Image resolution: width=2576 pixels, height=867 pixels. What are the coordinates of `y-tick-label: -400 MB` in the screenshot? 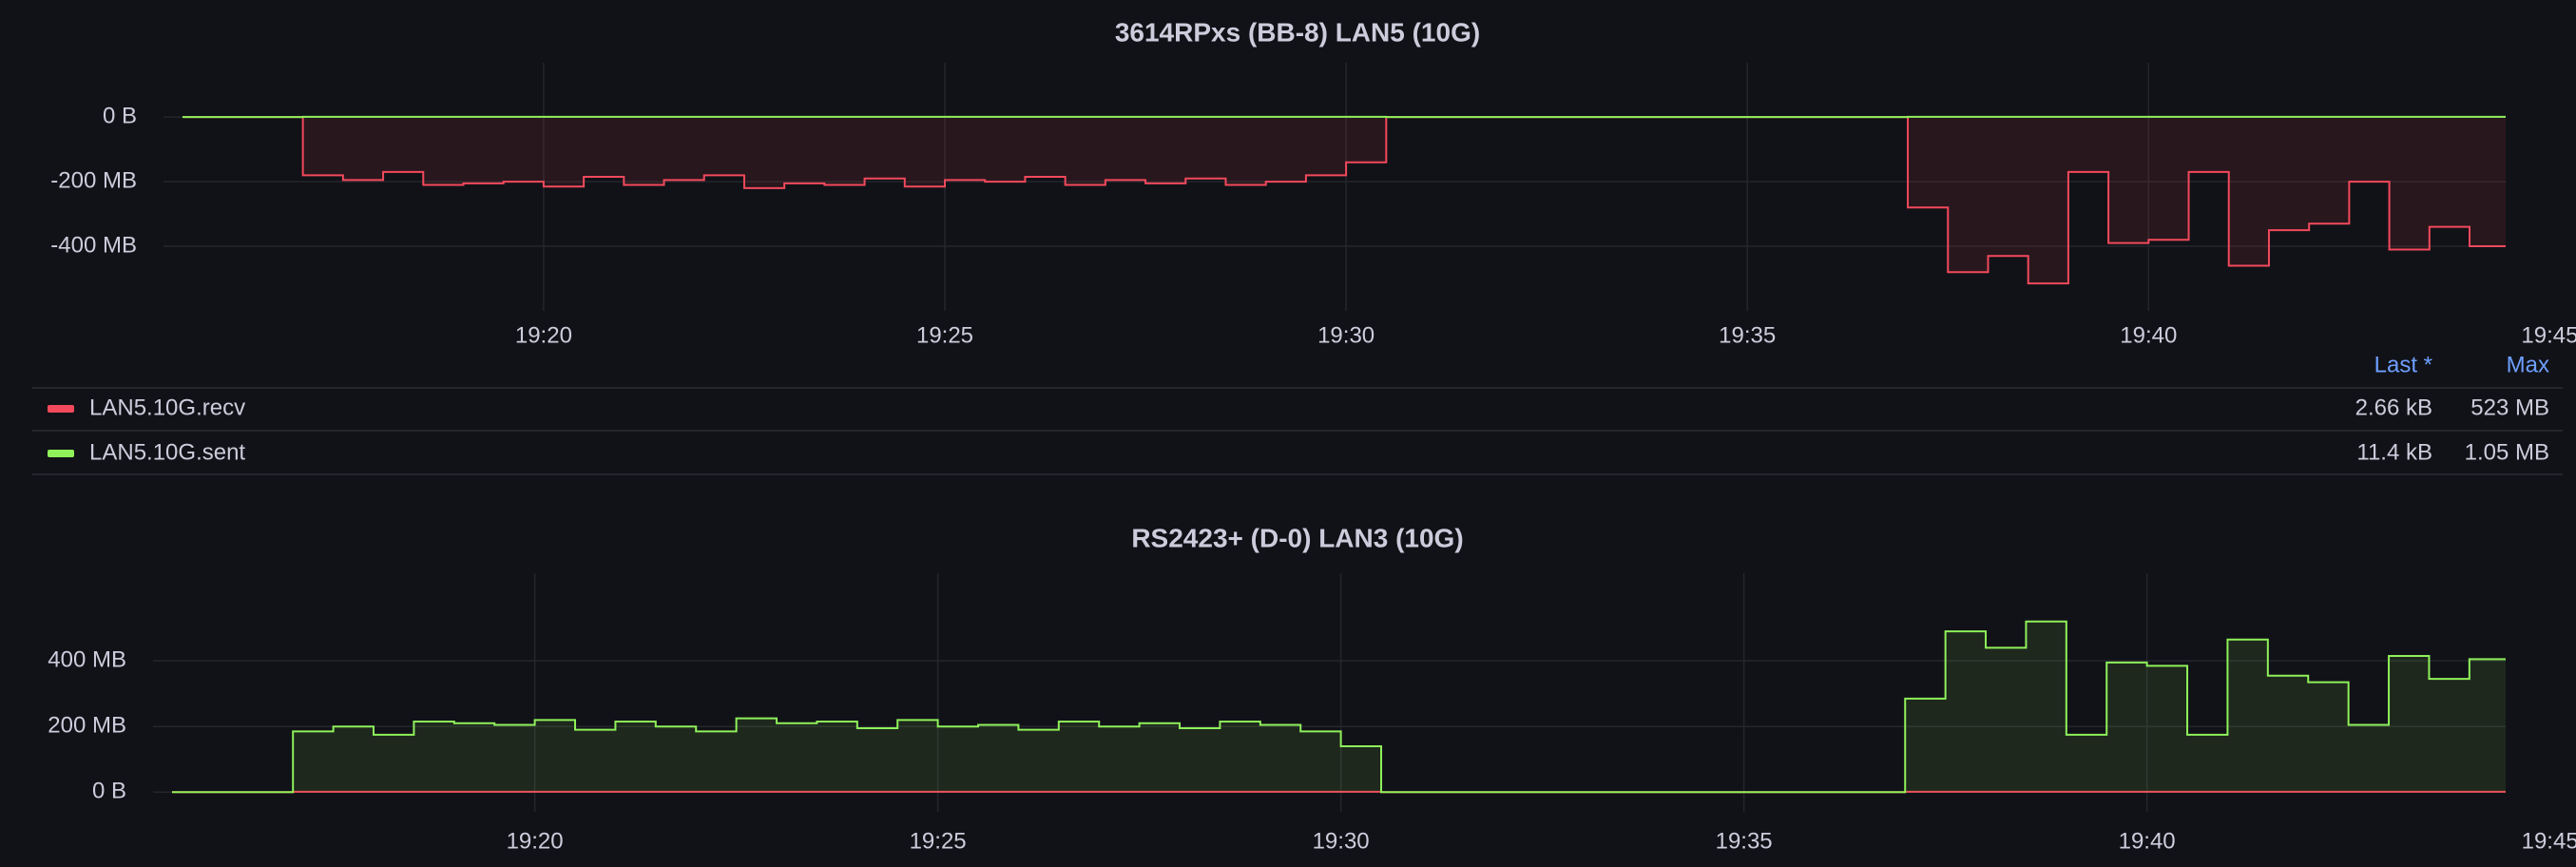 It's located at (93, 245).